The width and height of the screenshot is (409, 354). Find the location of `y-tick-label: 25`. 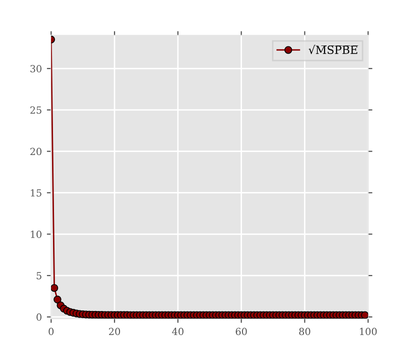

y-tick-label: 25 is located at coordinates (36, 110).